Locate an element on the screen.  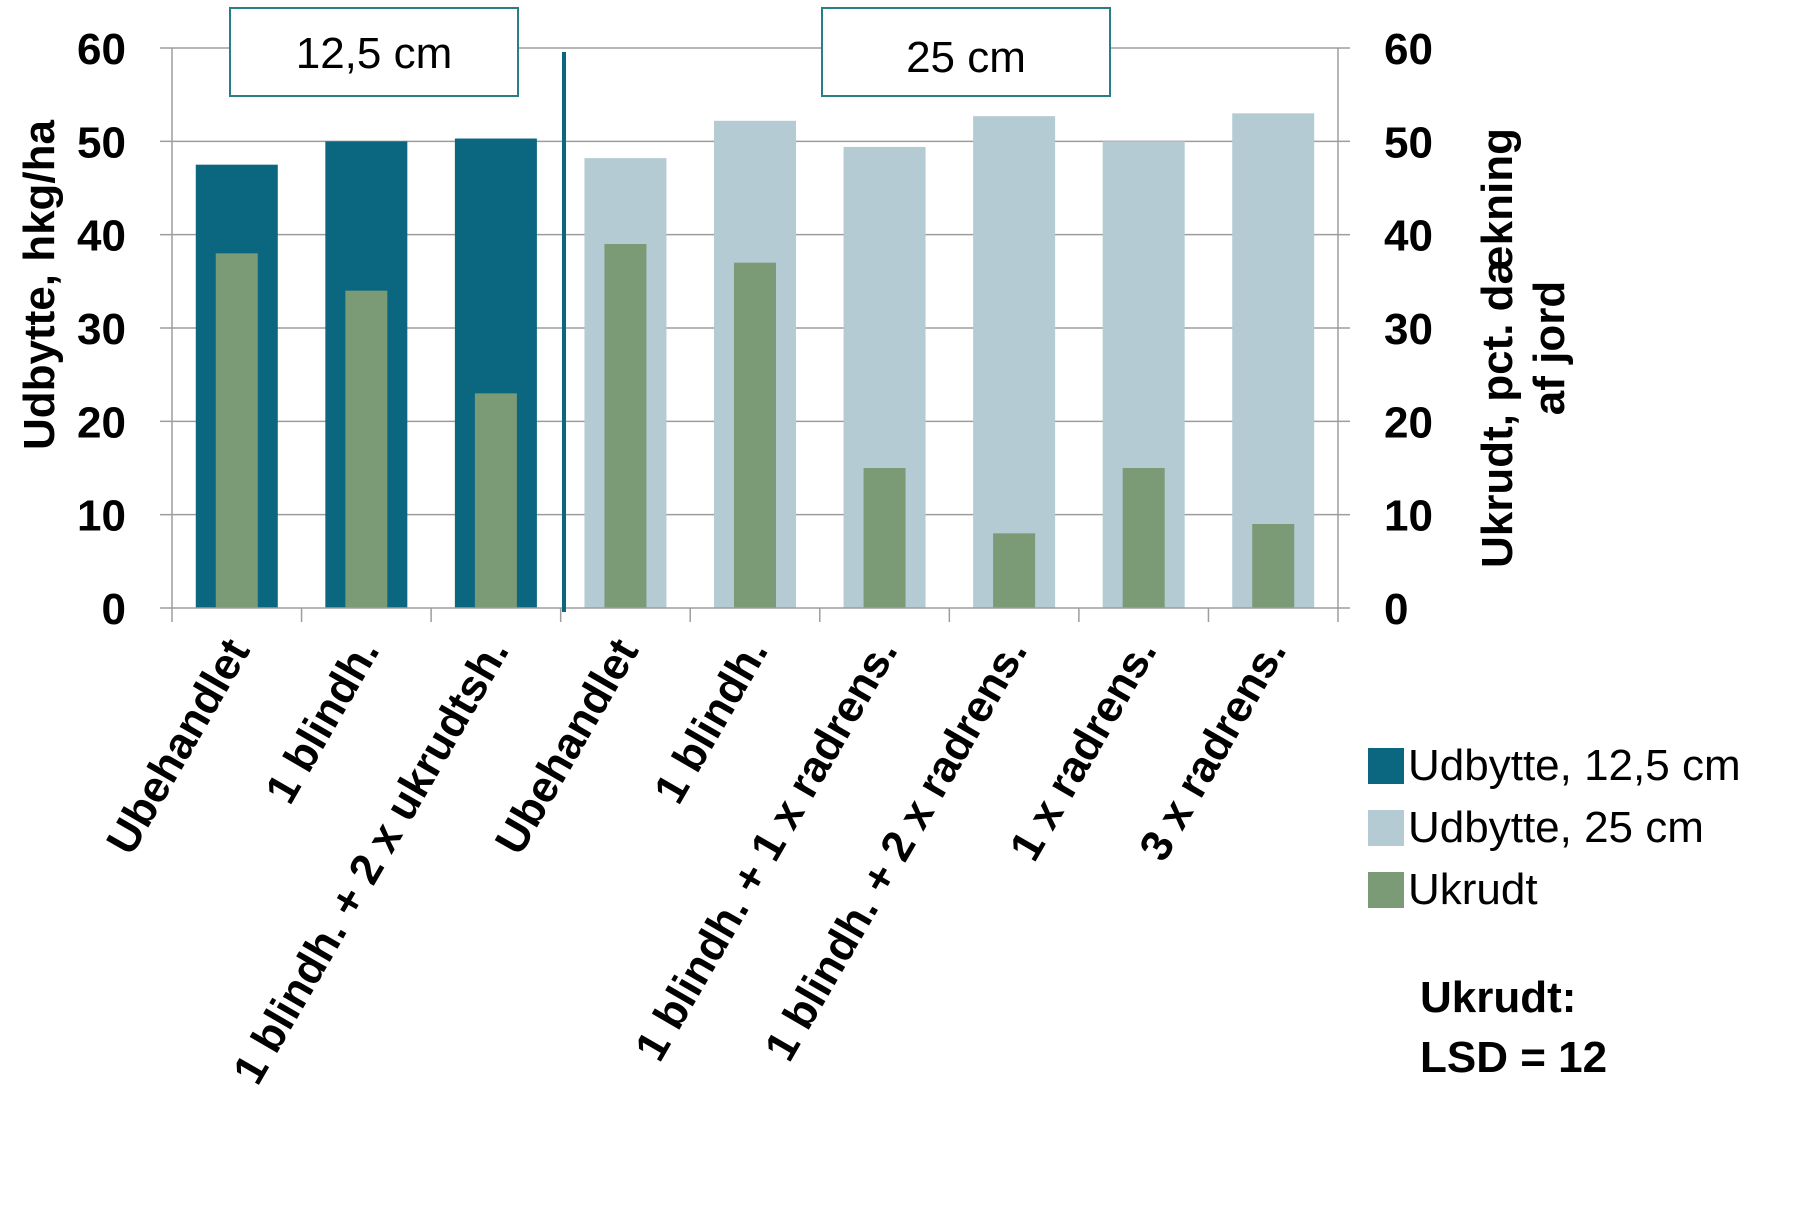
legend-item-ukrudt: Ukrudt is located at coordinates (1453, 889).